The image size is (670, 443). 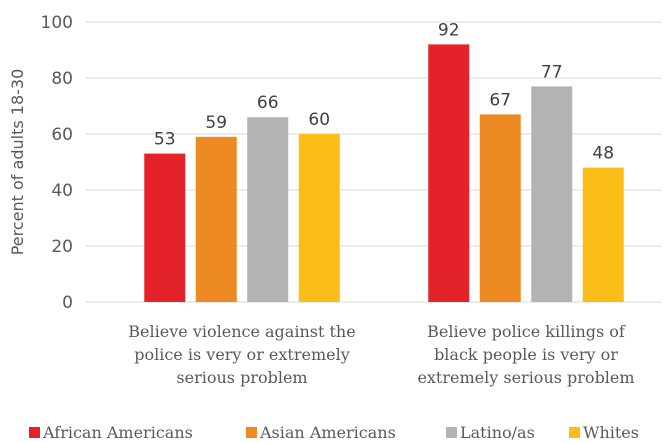 What do you see at coordinates (242, 354) in the screenshot?
I see `category-label: police is very or extremely` at bounding box center [242, 354].